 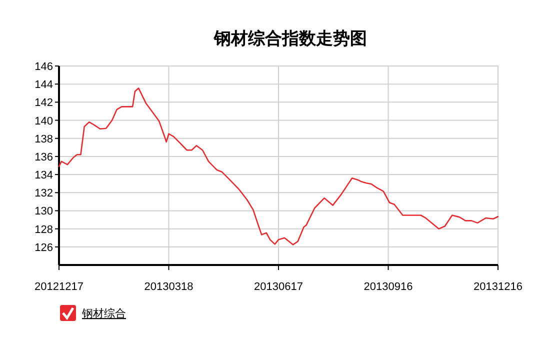 I want to click on legend-item: 钢材综合, so click(x=93, y=313).